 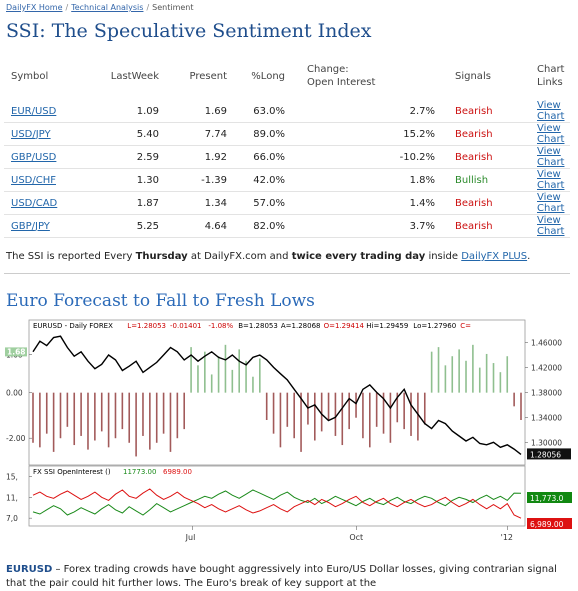 What do you see at coordinates (387, 326) in the screenshot?
I see `chart-header-field: Hi=1.29459` at bounding box center [387, 326].